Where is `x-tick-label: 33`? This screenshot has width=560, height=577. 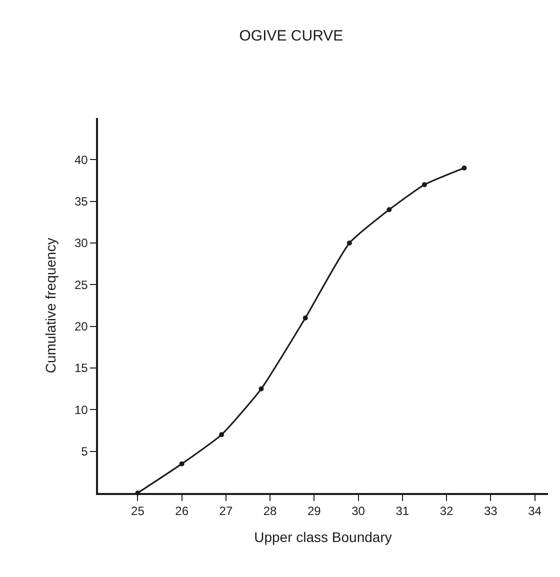
x-tick-label: 33 is located at coordinates (491, 511).